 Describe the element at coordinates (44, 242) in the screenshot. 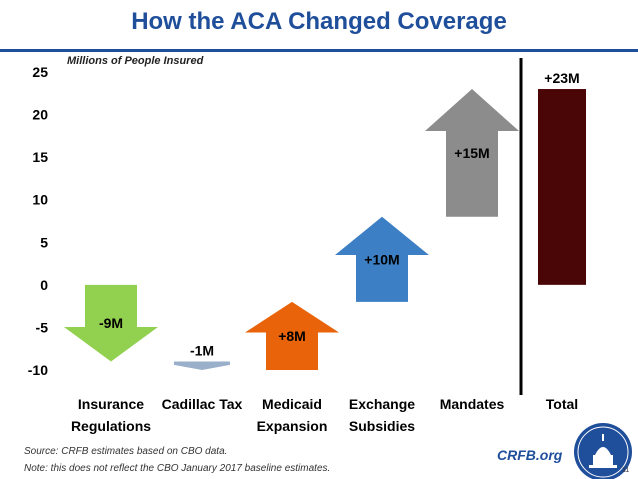

I see `y-tick-label: 5` at that location.